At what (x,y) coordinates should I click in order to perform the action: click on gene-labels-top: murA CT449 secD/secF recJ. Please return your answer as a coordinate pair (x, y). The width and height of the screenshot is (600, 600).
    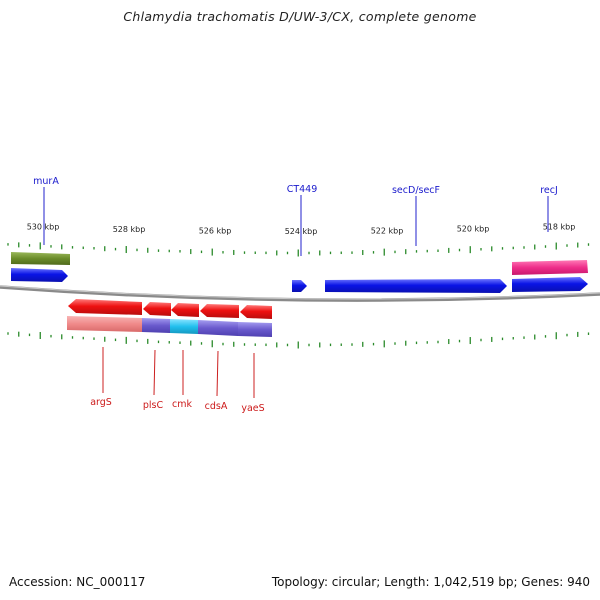
    Looking at the image, I should click on (295, 216).